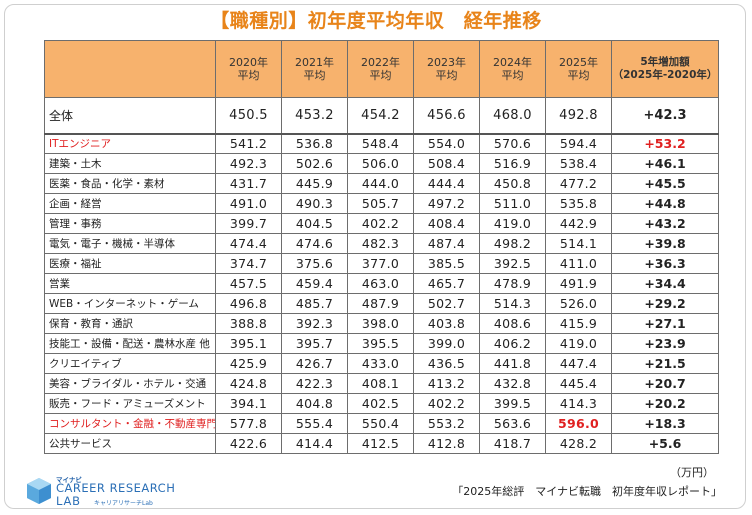 Image resolution: width=752 pixels, height=515 pixels. I want to click on col-header-2021: 2021年 平均, so click(314, 69).